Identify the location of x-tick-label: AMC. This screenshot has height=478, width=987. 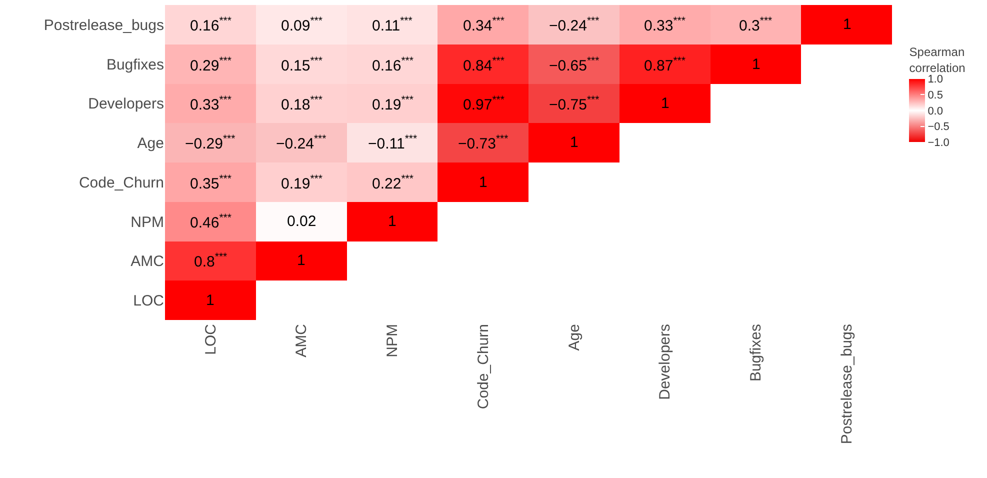
(301, 341).